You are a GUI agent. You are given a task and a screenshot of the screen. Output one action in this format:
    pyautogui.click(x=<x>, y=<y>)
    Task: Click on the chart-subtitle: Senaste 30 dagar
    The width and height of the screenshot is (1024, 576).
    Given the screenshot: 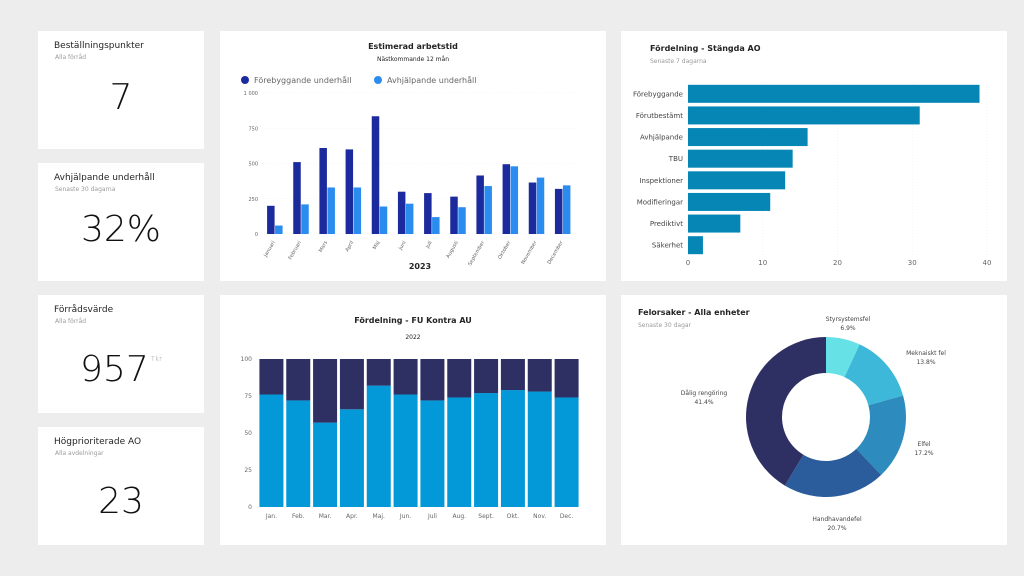 What is the action you would take?
    pyautogui.click(x=665, y=325)
    